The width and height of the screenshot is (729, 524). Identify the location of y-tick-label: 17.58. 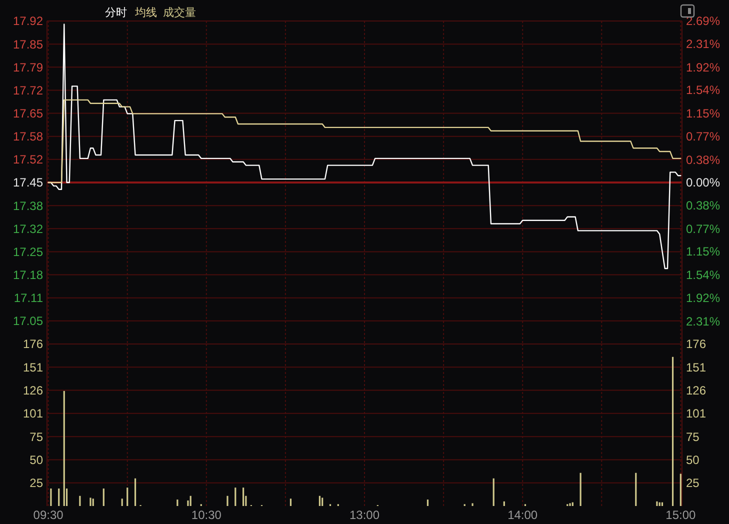
(28, 137).